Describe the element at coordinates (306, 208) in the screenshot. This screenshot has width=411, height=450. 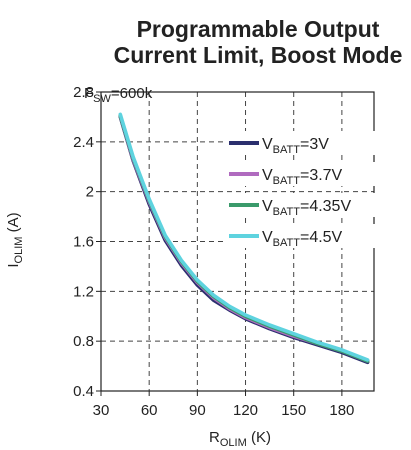
I see `legend-label-2: VBATT=4.35V` at that location.